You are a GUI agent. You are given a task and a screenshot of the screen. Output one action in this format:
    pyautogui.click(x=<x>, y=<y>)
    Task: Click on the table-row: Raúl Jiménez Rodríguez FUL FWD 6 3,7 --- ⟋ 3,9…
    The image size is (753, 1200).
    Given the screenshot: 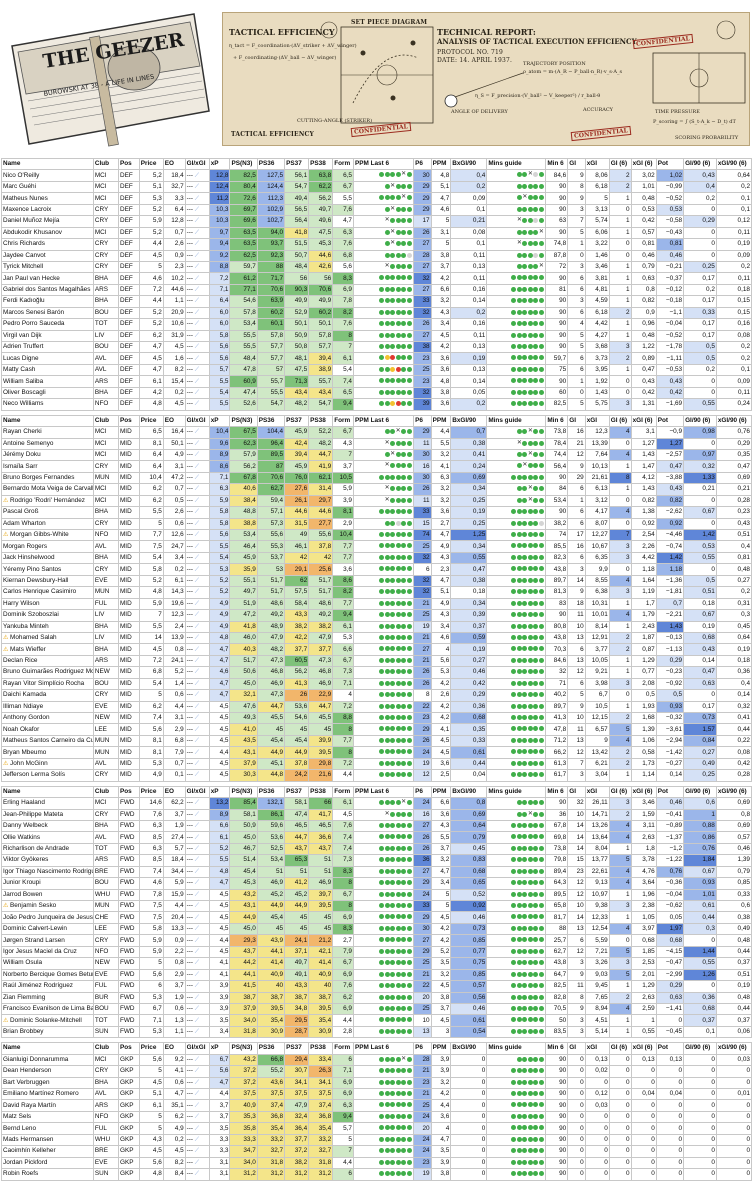 What is the action you would take?
    pyautogui.click(x=377, y=986)
    